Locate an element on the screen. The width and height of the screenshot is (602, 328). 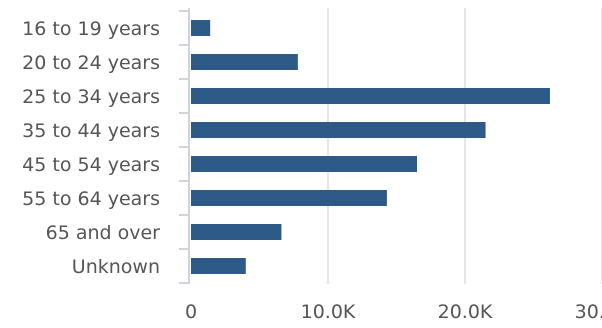
category-label: Unknown is located at coordinates (116, 267).